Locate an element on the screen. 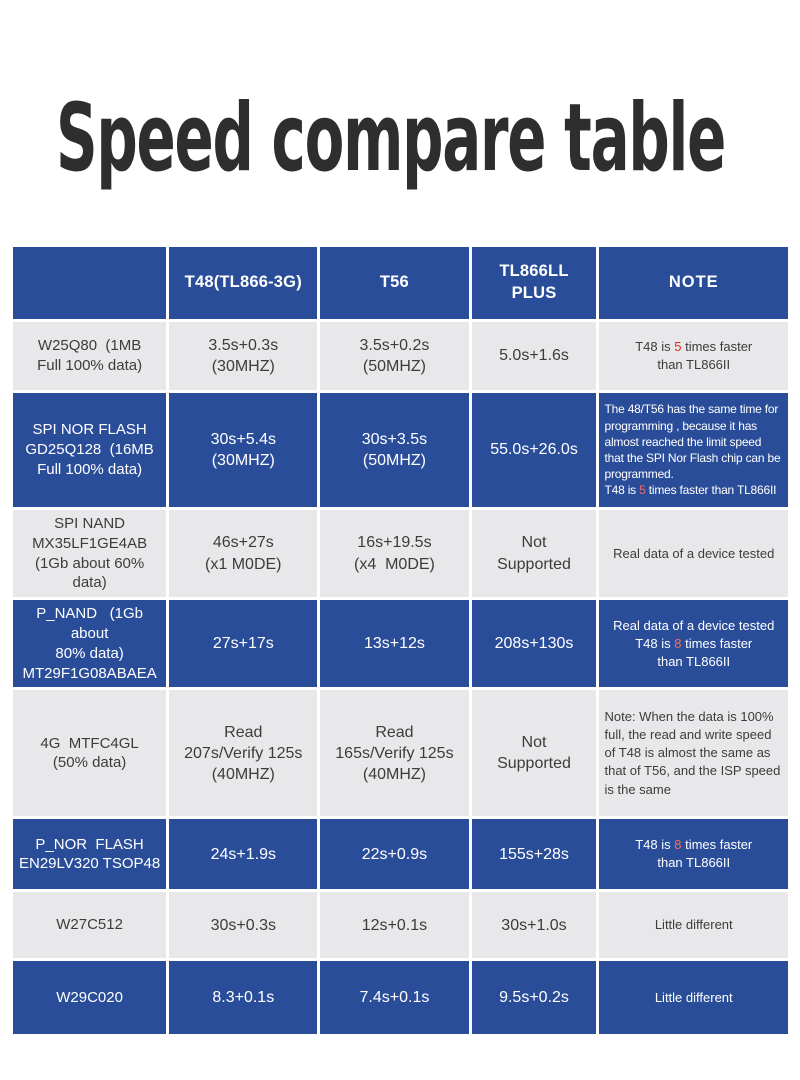  device-cell: P_NOR FLASH EN29LV320 TSOP48 is located at coordinates (90, 854).